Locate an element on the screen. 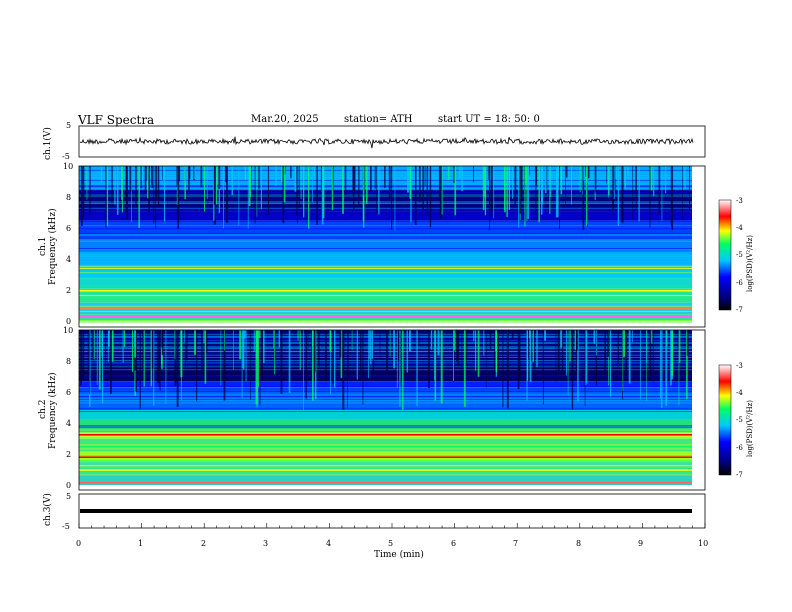  ch1-colorbar-tick: -7 is located at coordinates (739, 310).